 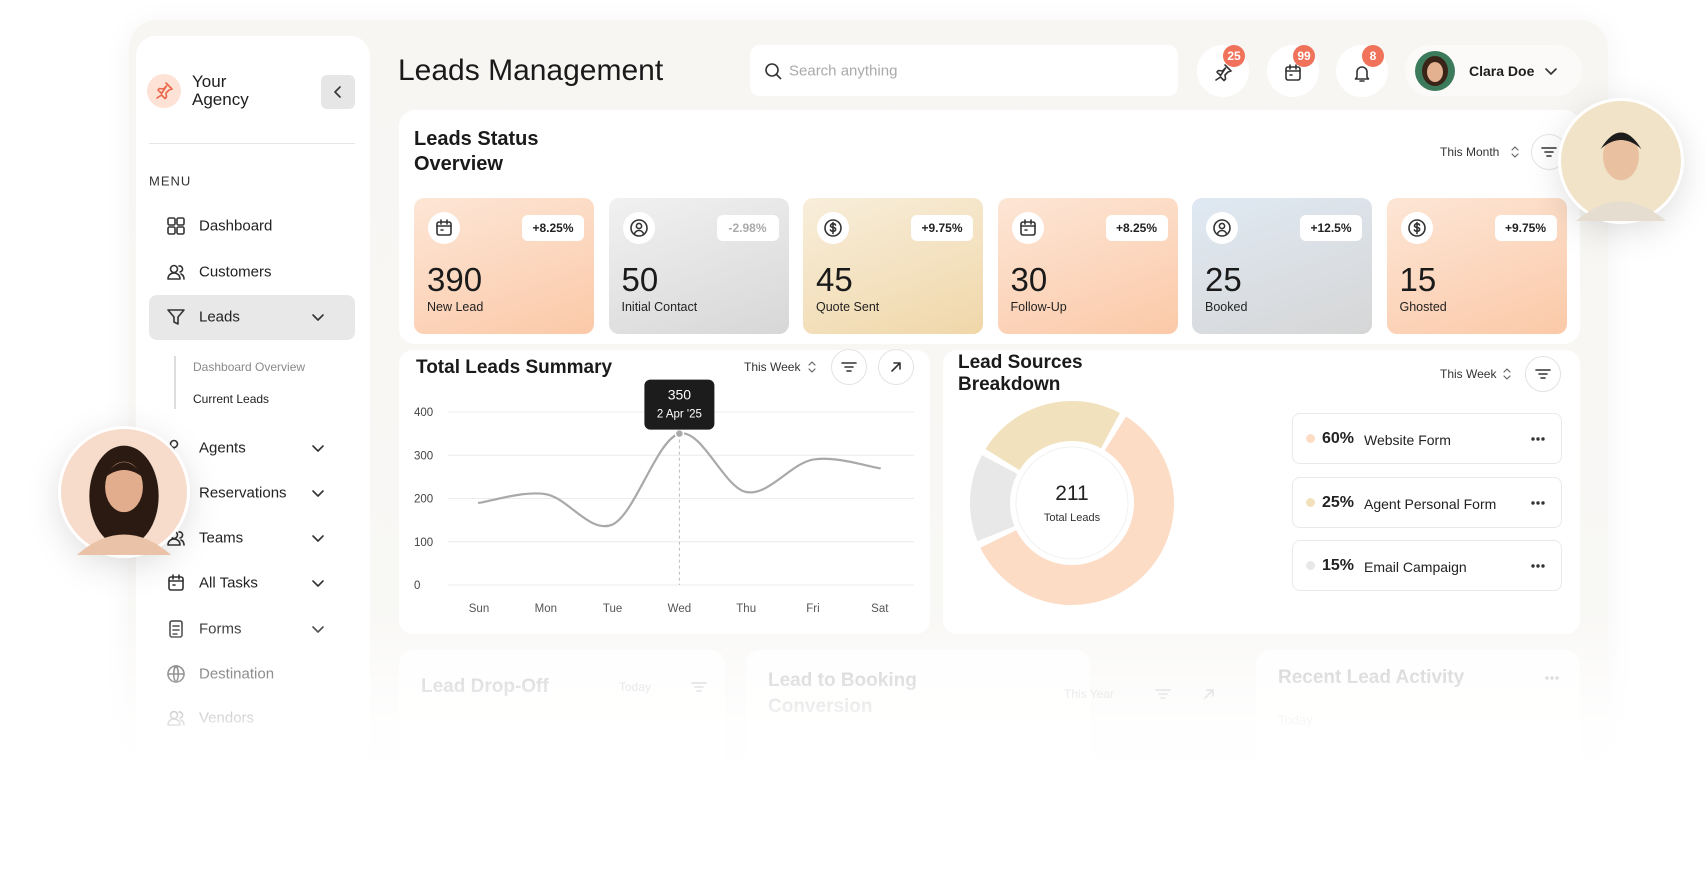 I want to click on arrow-icon, so click(x=896, y=367).